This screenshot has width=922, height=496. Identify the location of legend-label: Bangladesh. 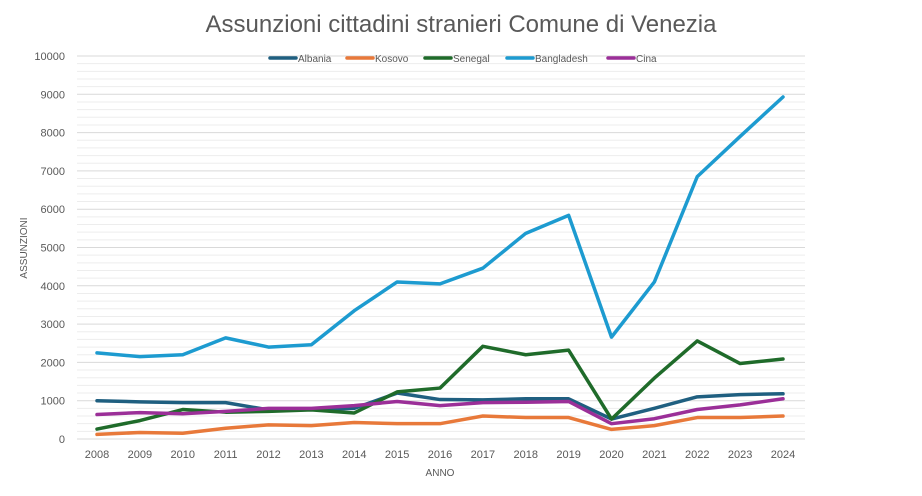
(561, 59).